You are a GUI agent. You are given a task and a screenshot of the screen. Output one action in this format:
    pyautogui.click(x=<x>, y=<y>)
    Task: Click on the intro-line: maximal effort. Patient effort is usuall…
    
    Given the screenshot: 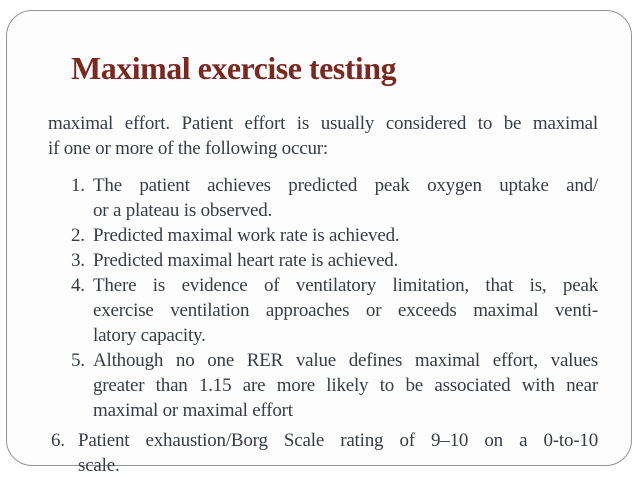 What is the action you would take?
    pyautogui.click(x=323, y=123)
    